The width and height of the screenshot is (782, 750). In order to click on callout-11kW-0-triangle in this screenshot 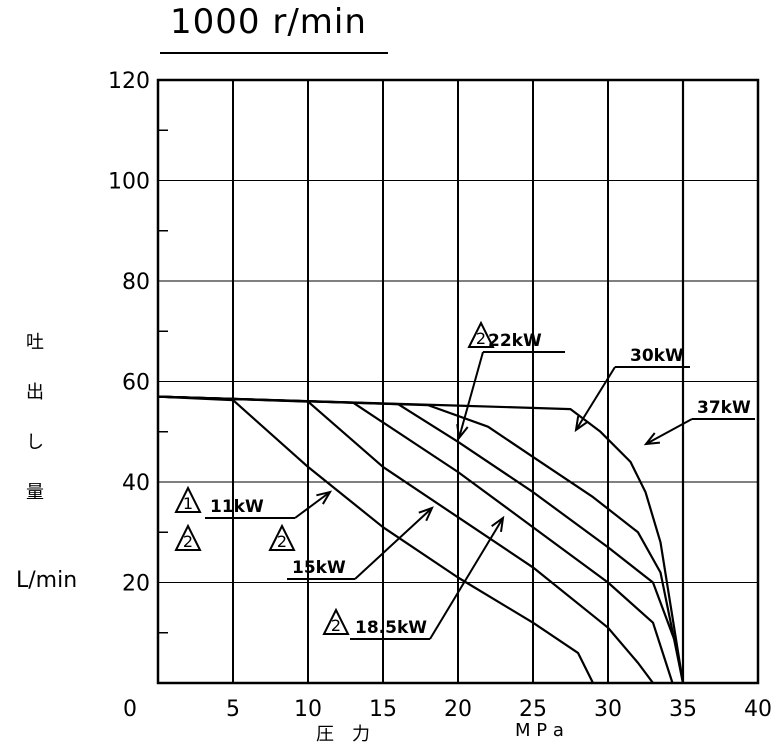, I will do `click(188, 499)`.